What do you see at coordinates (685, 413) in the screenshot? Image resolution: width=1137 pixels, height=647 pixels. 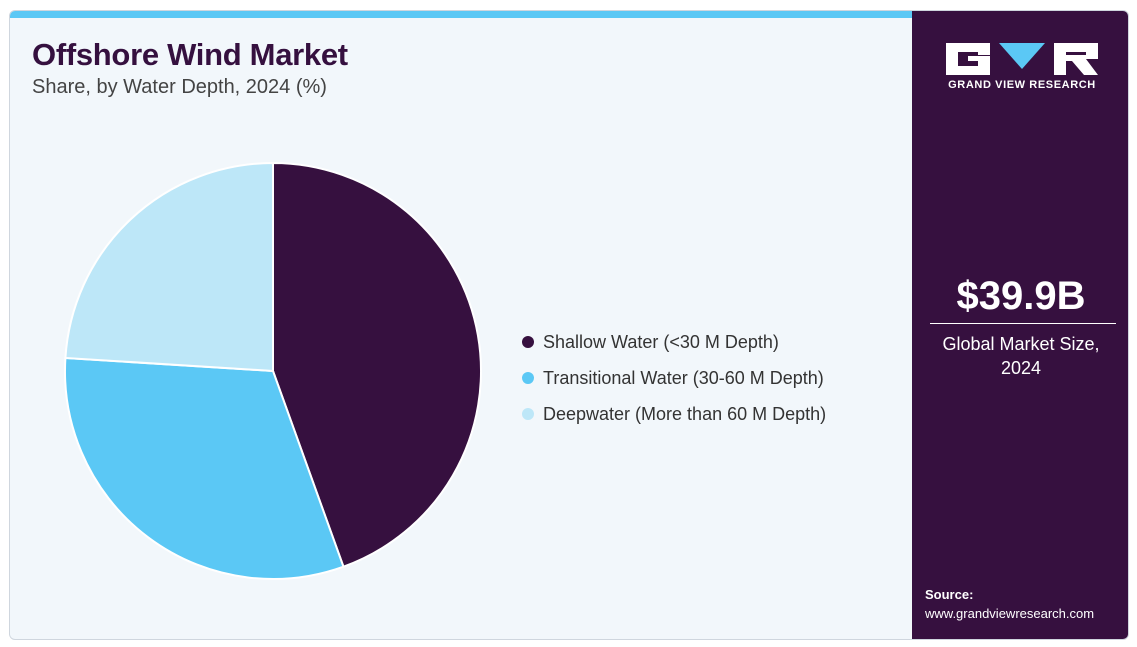 I see `legend-label-deepwater: Deepwater (More than 60 M Depth)` at bounding box center [685, 413].